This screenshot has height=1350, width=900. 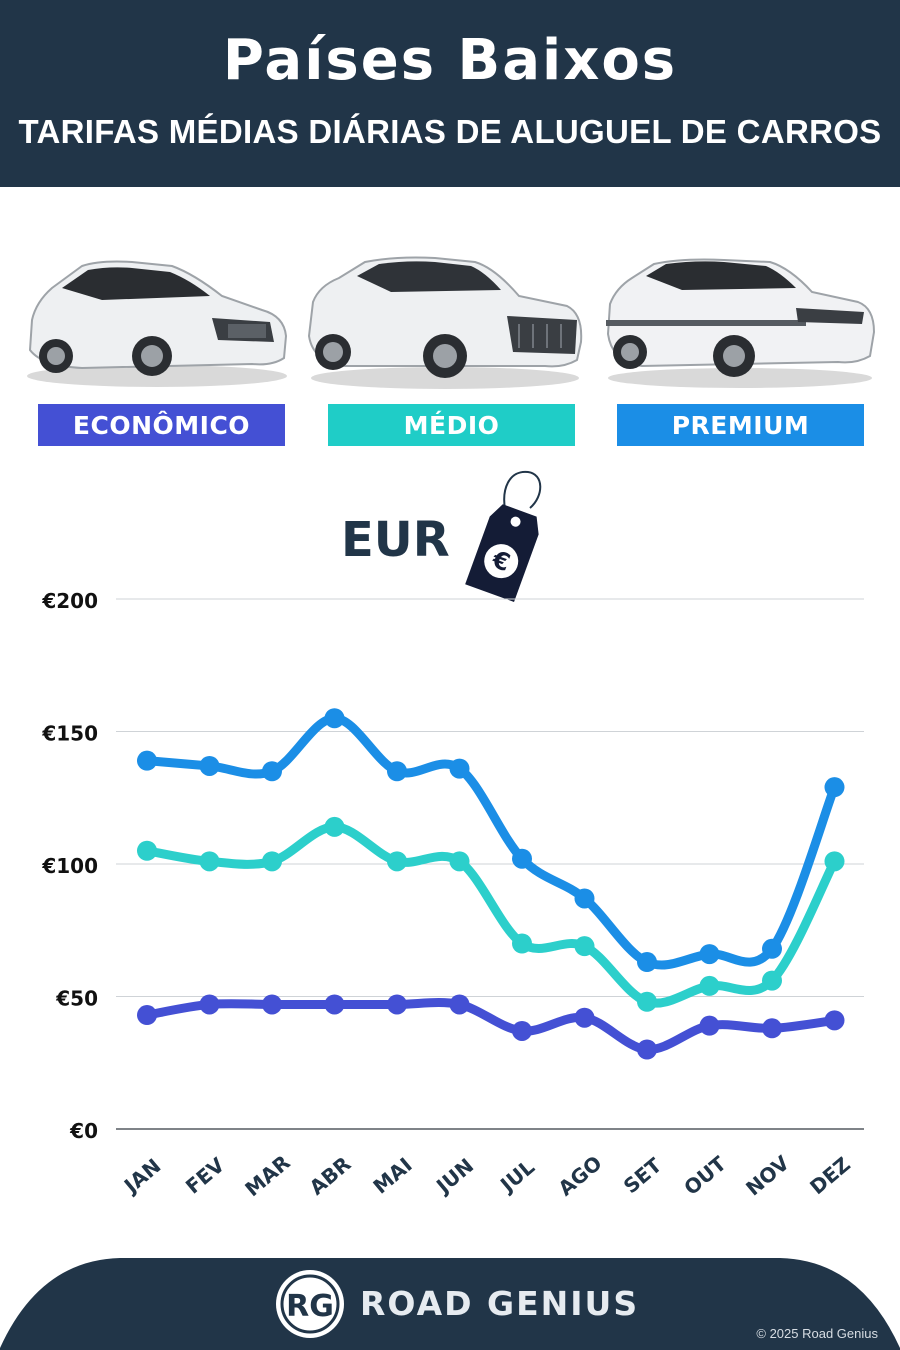 I want to click on x-tick-label: ABR, so click(x=330, y=1176).